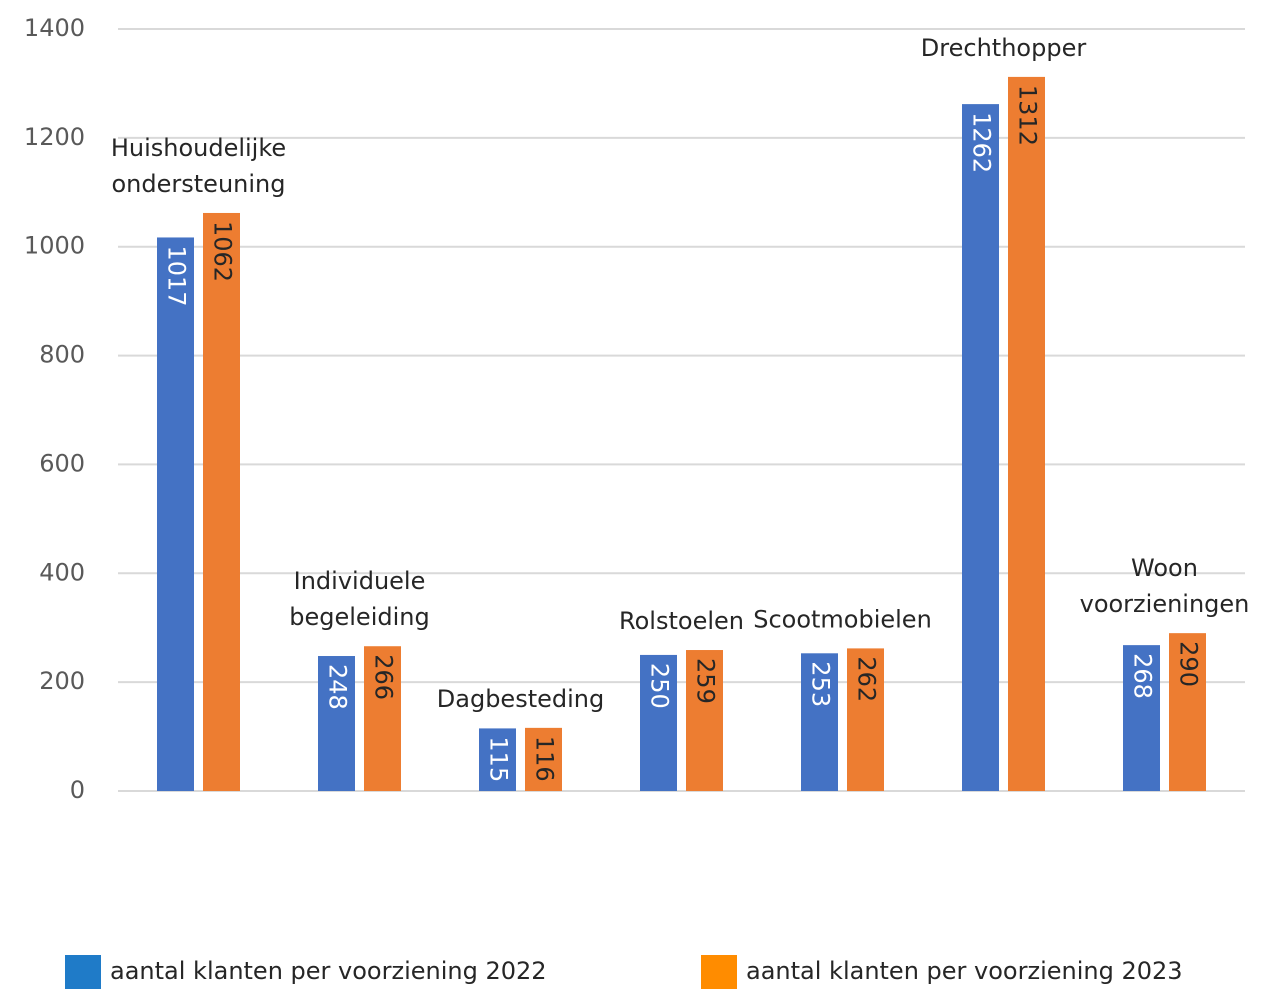  What do you see at coordinates (62, 572) in the screenshot?
I see `y-tick-label: 400` at bounding box center [62, 572].